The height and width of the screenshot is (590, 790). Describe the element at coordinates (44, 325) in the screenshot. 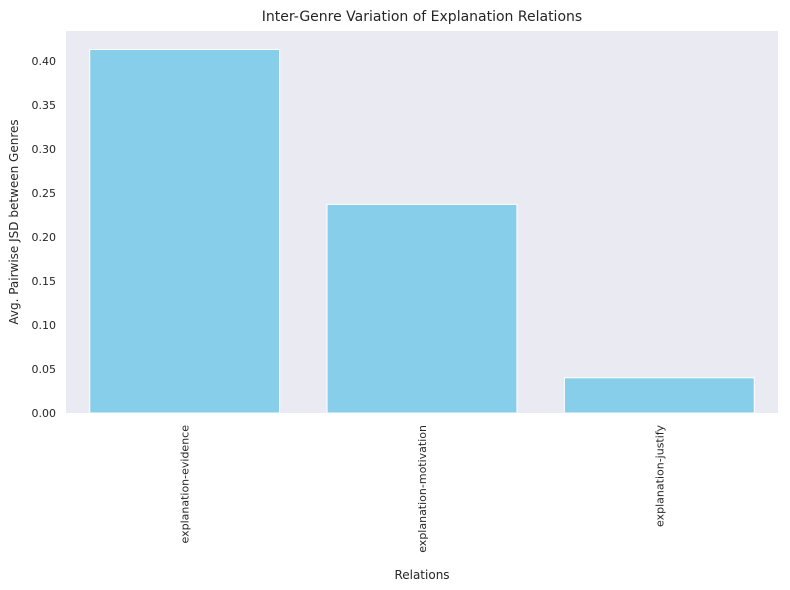

I see `y-tick-label: 0.10` at that location.